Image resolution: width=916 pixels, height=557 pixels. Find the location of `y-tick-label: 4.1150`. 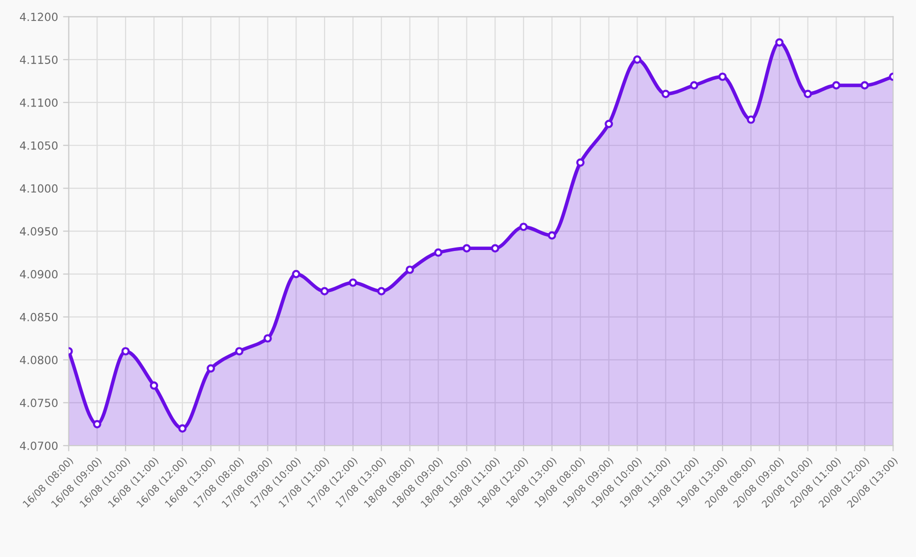

y-tick-label: 4.1150 is located at coordinates (39, 60).